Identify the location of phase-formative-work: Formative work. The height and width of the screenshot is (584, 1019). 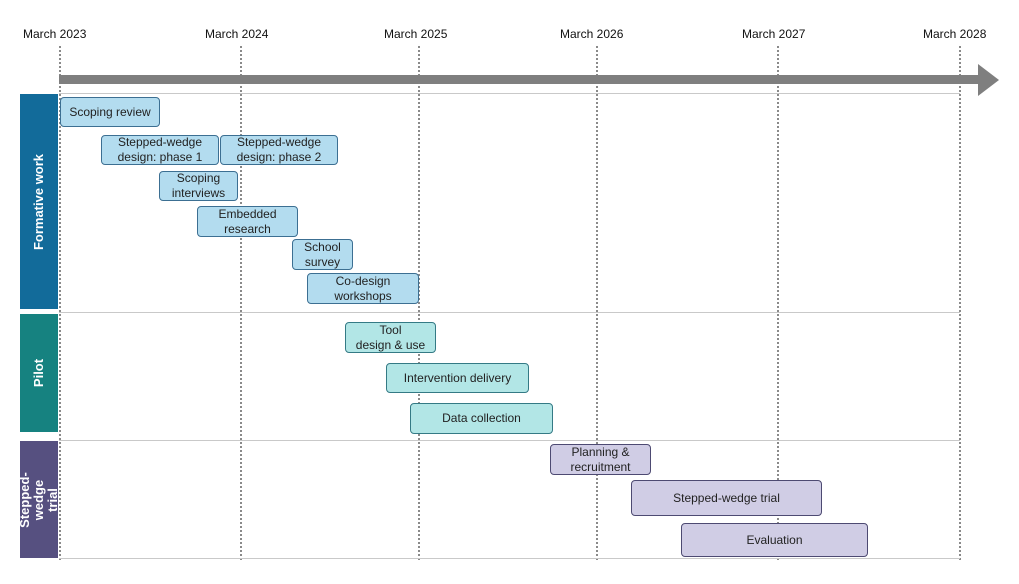
(39, 201).